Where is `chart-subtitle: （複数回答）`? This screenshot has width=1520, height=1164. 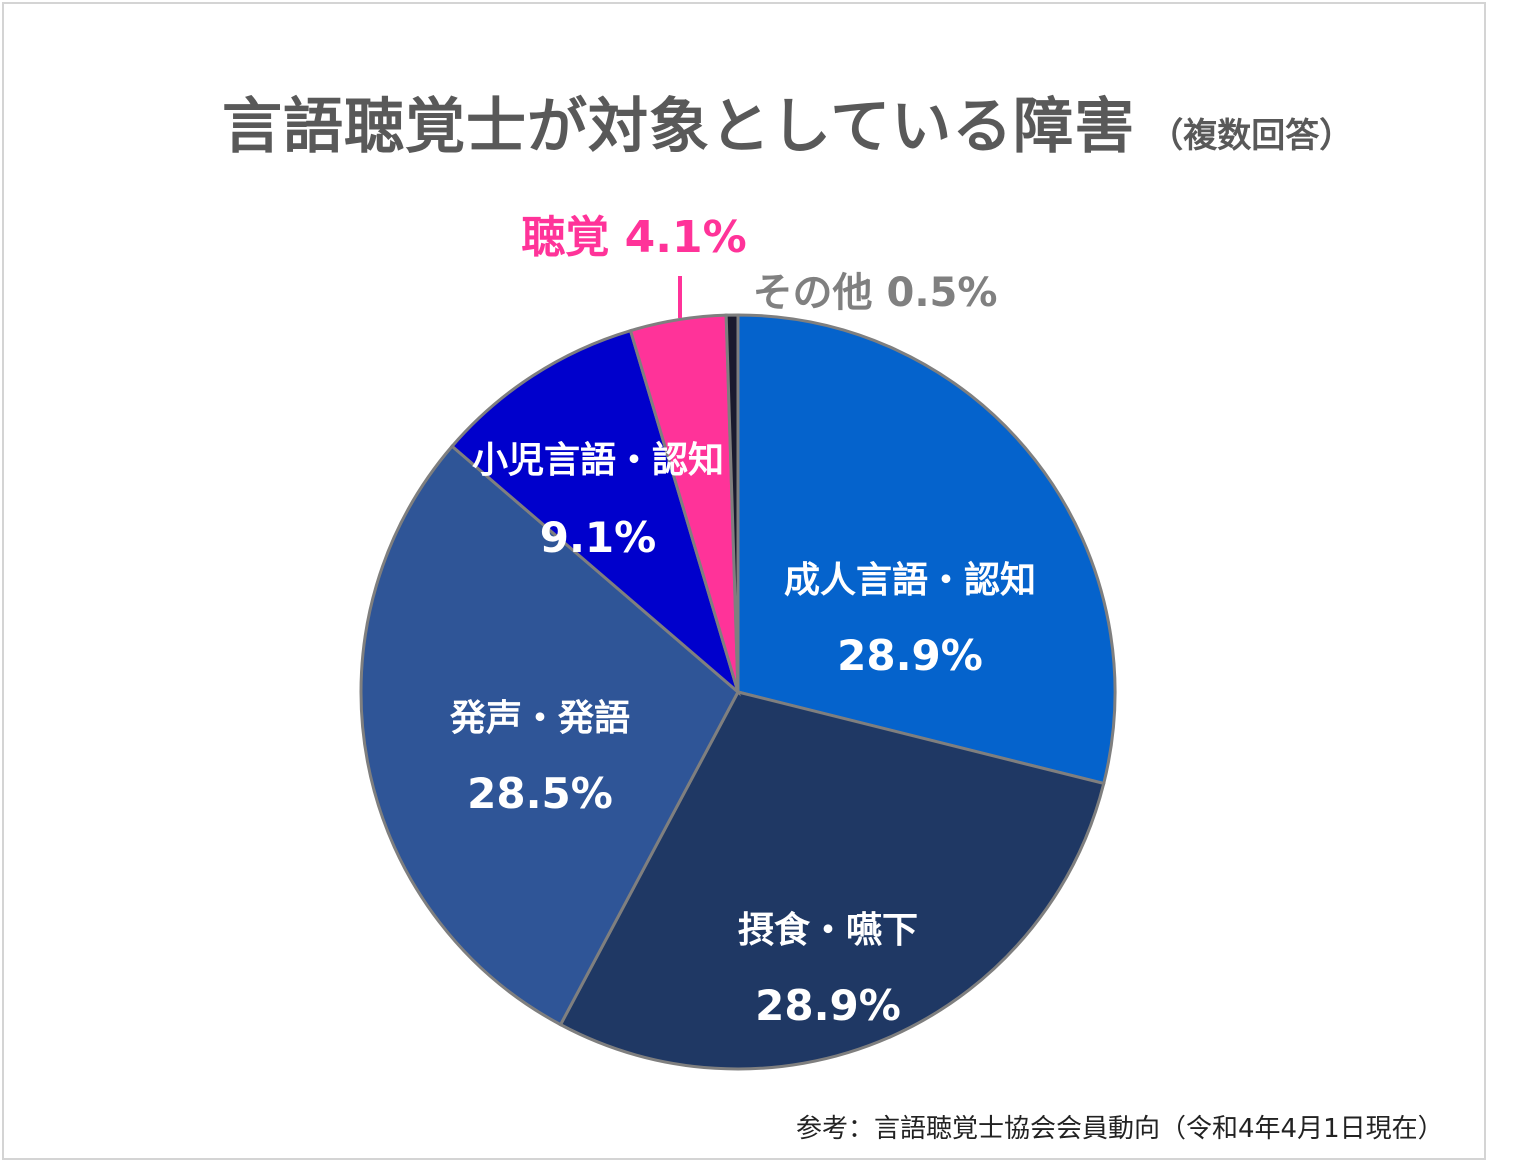
chart-subtitle: （複数回答） is located at coordinates (1251, 136).